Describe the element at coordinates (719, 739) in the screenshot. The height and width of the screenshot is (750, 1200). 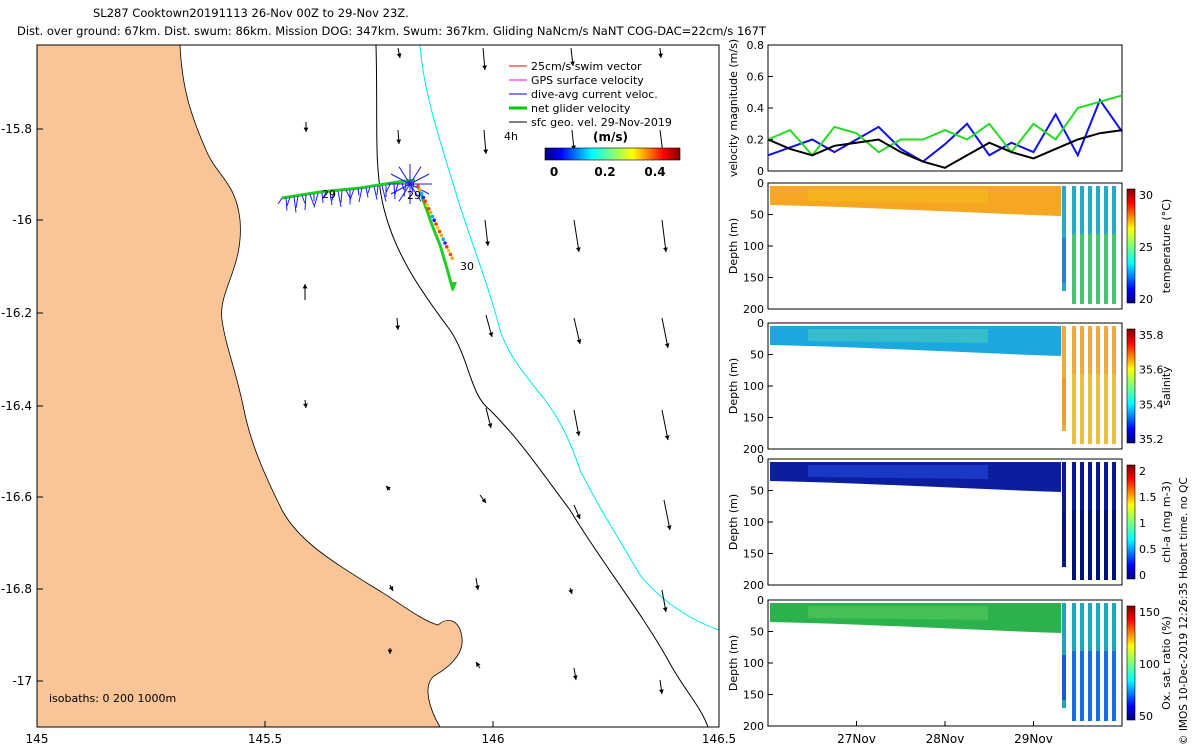
I see `map-xtick-label: 146.5` at that location.